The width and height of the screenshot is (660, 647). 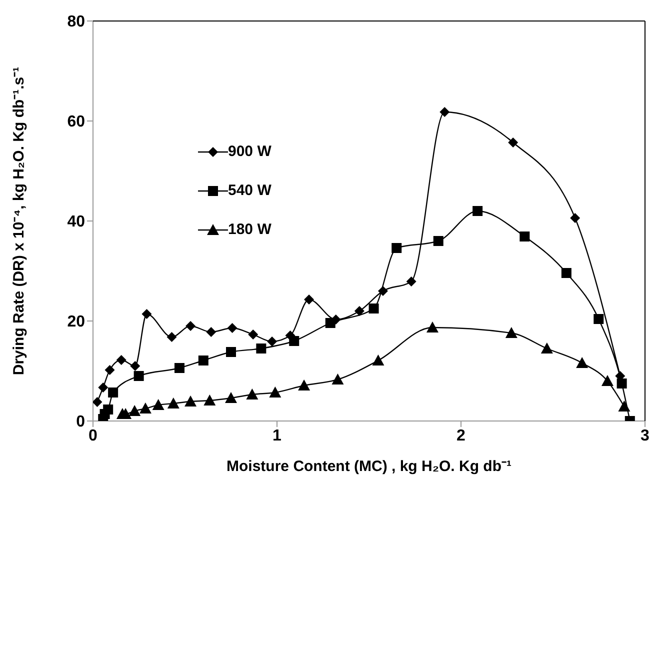 I want to click on legend-label: 180 W, so click(x=250, y=229).